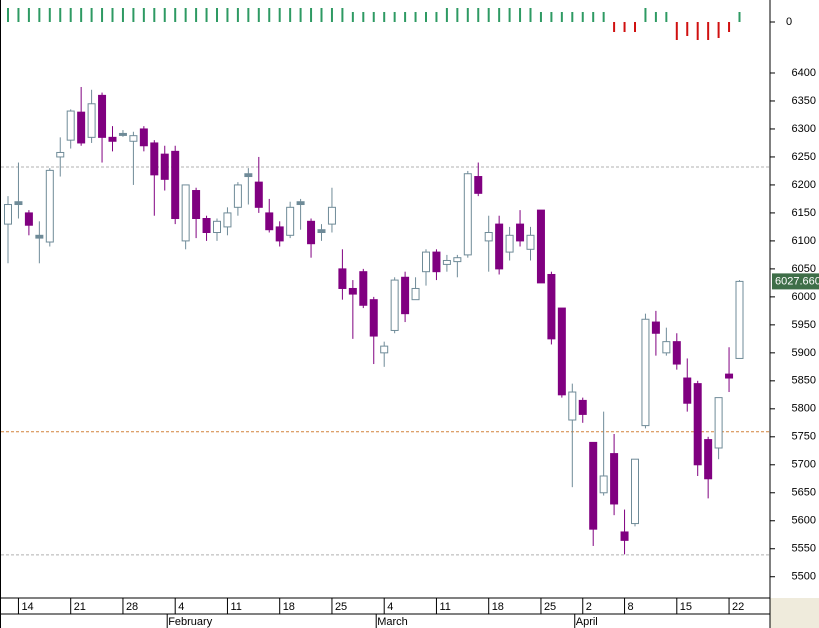 The width and height of the screenshot is (819, 628). What do you see at coordinates (686, 607) in the screenshot?
I see `x-tick-label: 15` at bounding box center [686, 607].